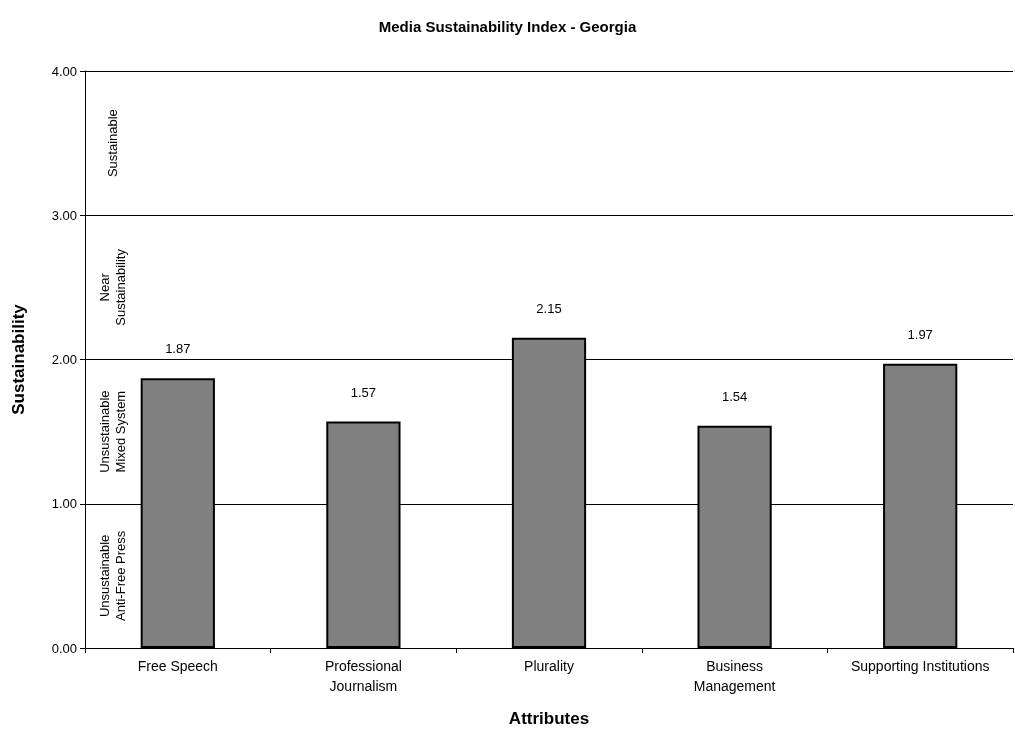 The image size is (1015, 742). What do you see at coordinates (507, 26) in the screenshot?
I see `chart-title: Media Sustainability Index - Georgia` at bounding box center [507, 26].